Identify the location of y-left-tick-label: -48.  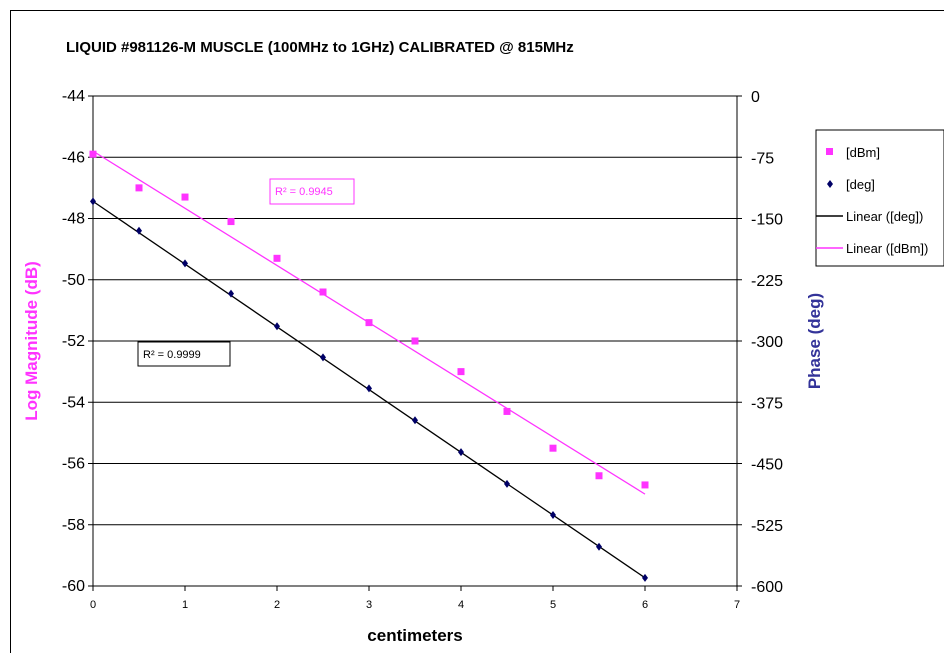
(73, 219).